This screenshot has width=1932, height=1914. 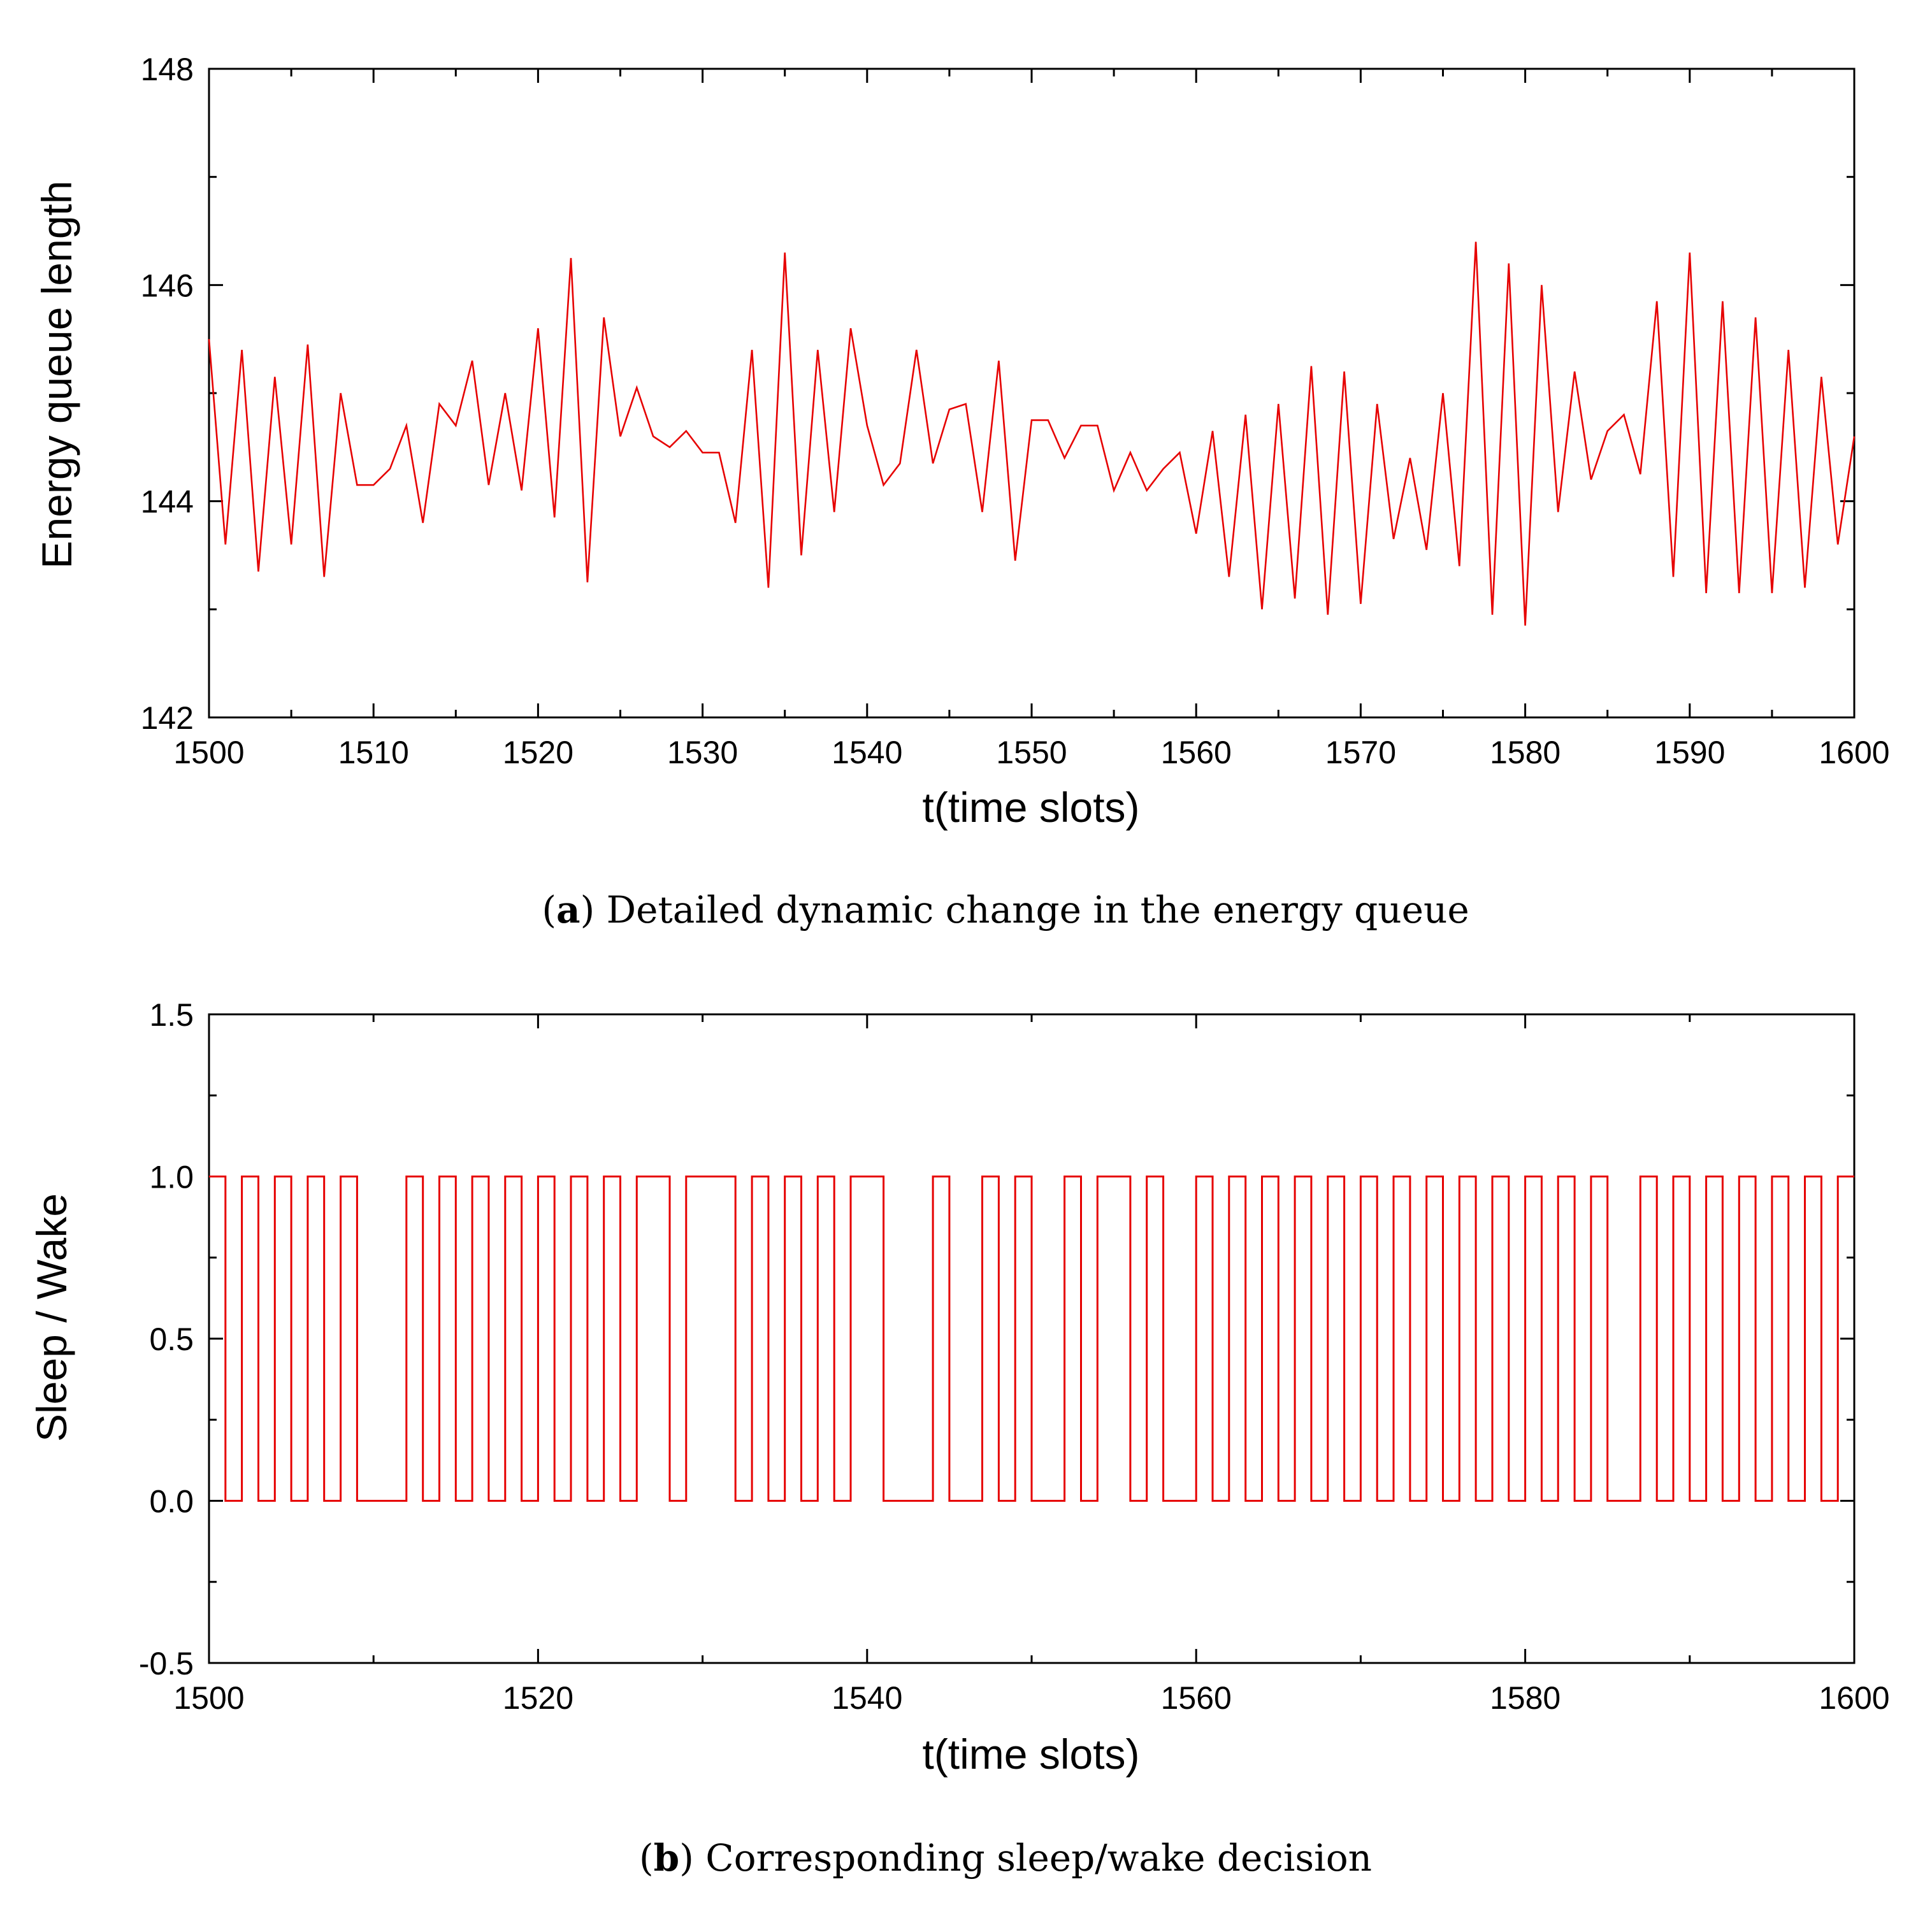 I want to click on x-tick-label: 1530, so click(x=702, y=752).